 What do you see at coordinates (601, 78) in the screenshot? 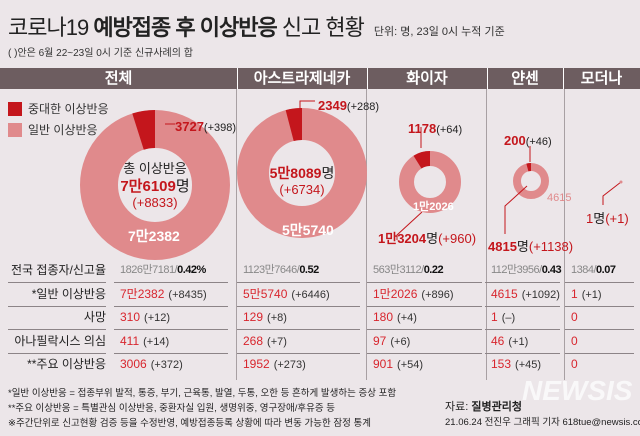
I see `column-moderna: 모더나` at bounding box center [601, 78].